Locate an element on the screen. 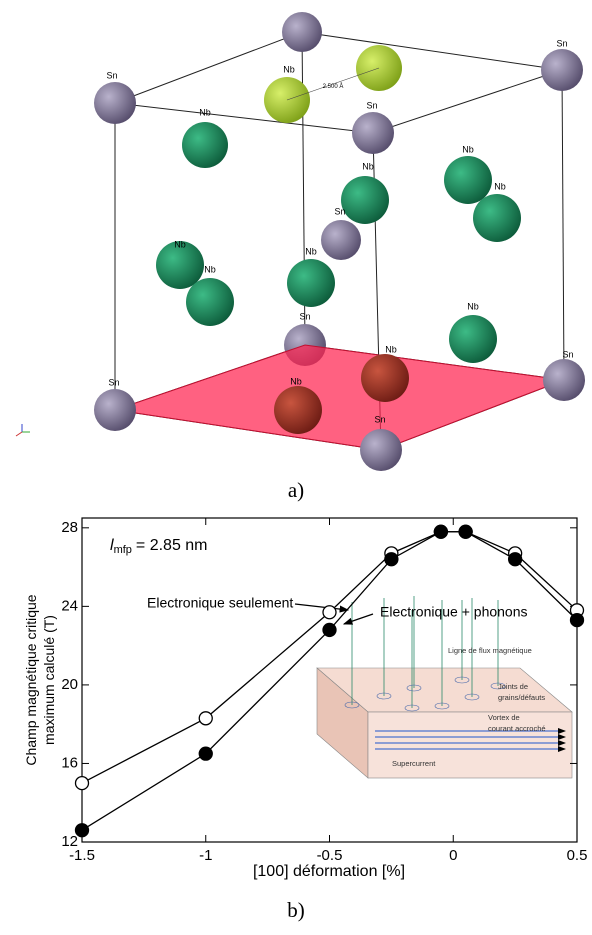 The height and width of the screenshot is (935, 592). y-axis-label: maximum calculé (T) is located at coordinates (49, 680).